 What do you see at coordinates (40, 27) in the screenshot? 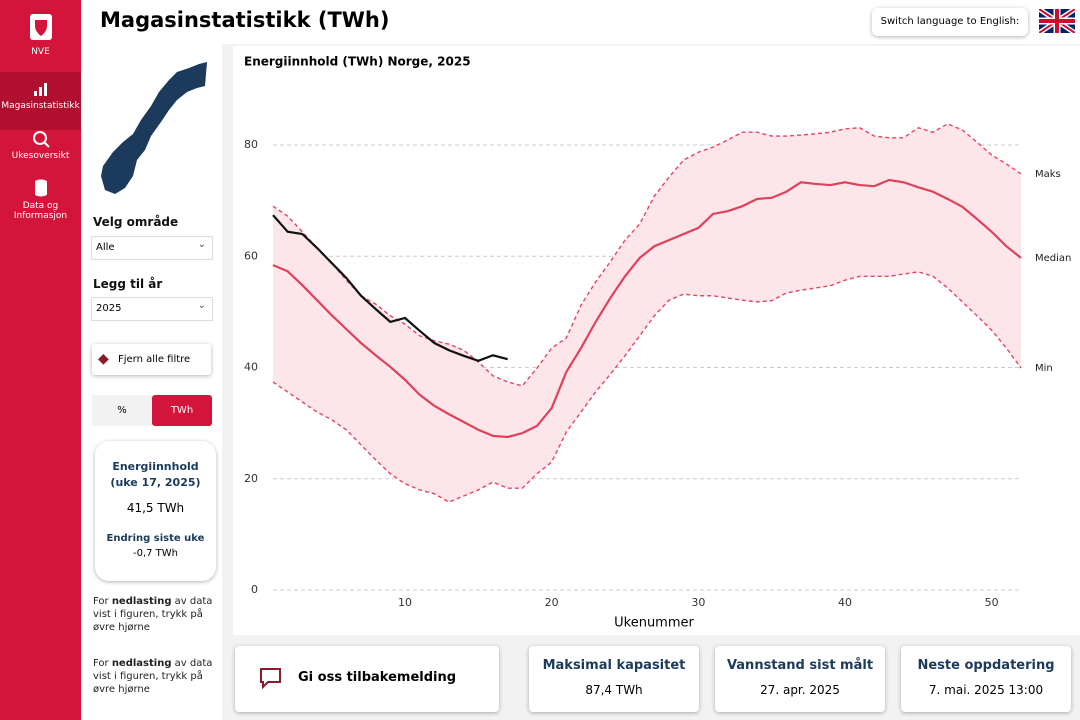
I see `logo-icon` at bounding box center [40, 27].